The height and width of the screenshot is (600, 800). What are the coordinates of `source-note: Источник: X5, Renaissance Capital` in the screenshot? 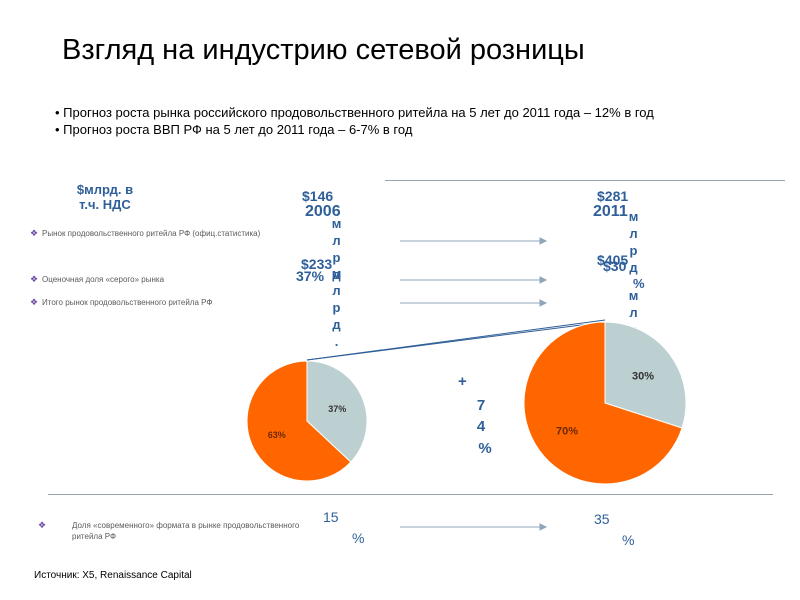 It's located at (113, 575).